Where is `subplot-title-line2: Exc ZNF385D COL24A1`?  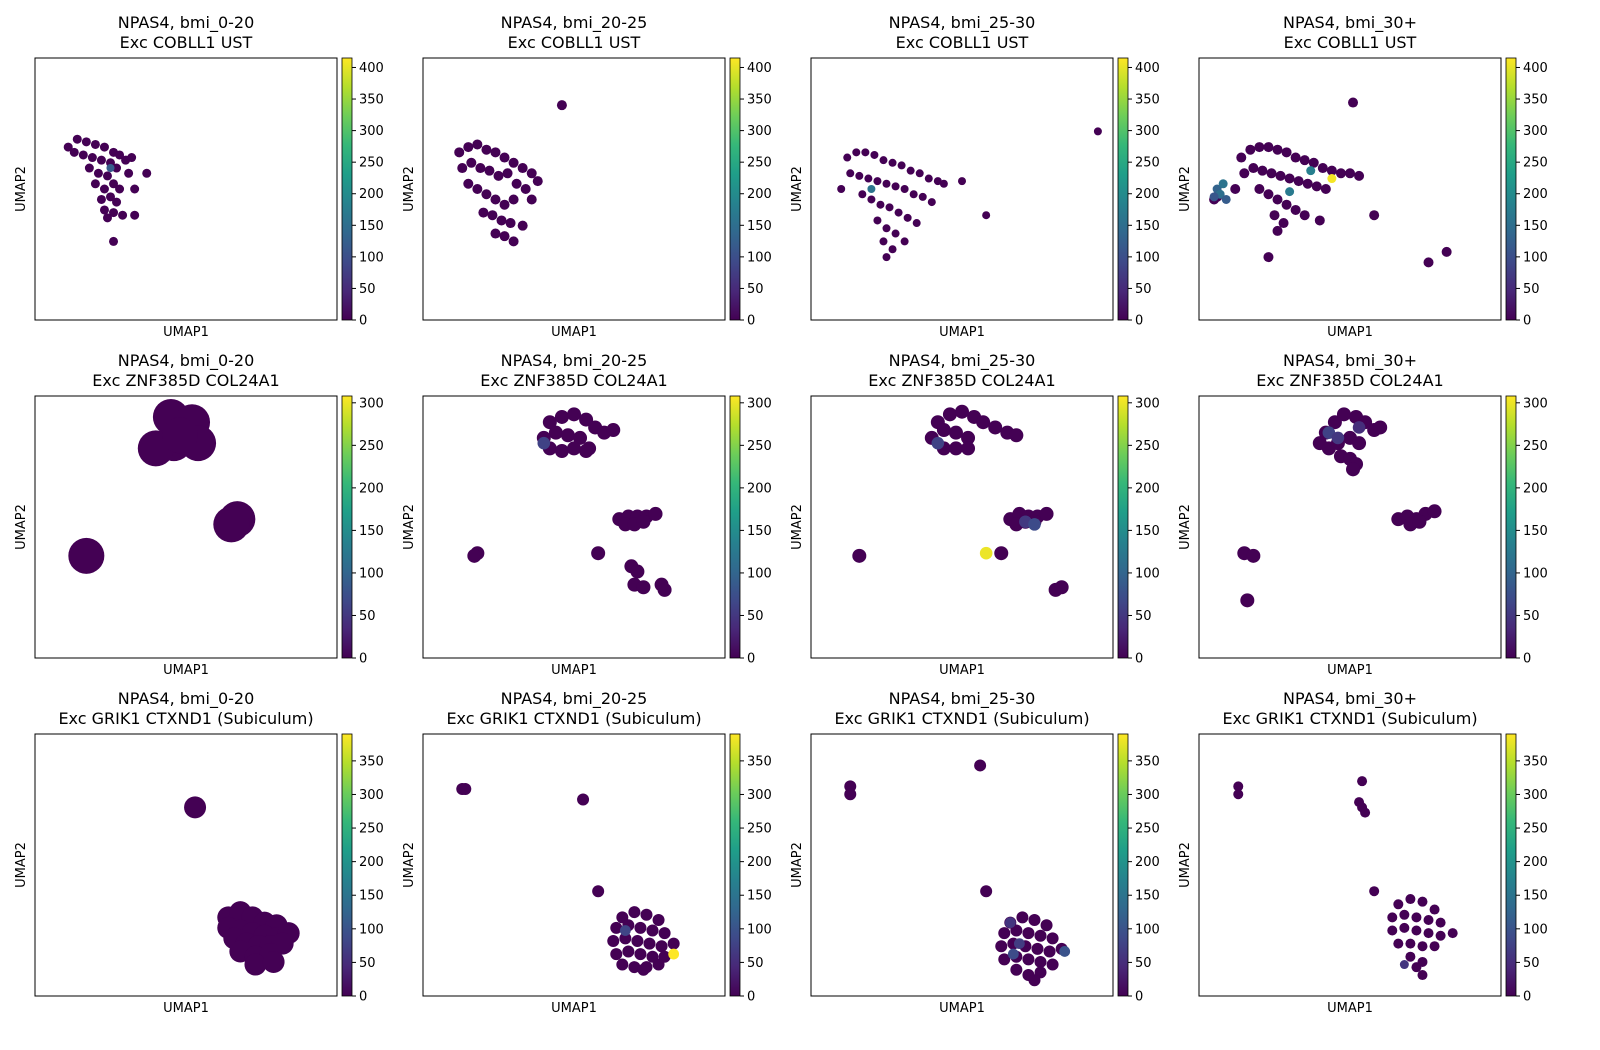
subplot-title-line2: Exc ZNF385D COL24A1 is located at coordinates (573, 380).